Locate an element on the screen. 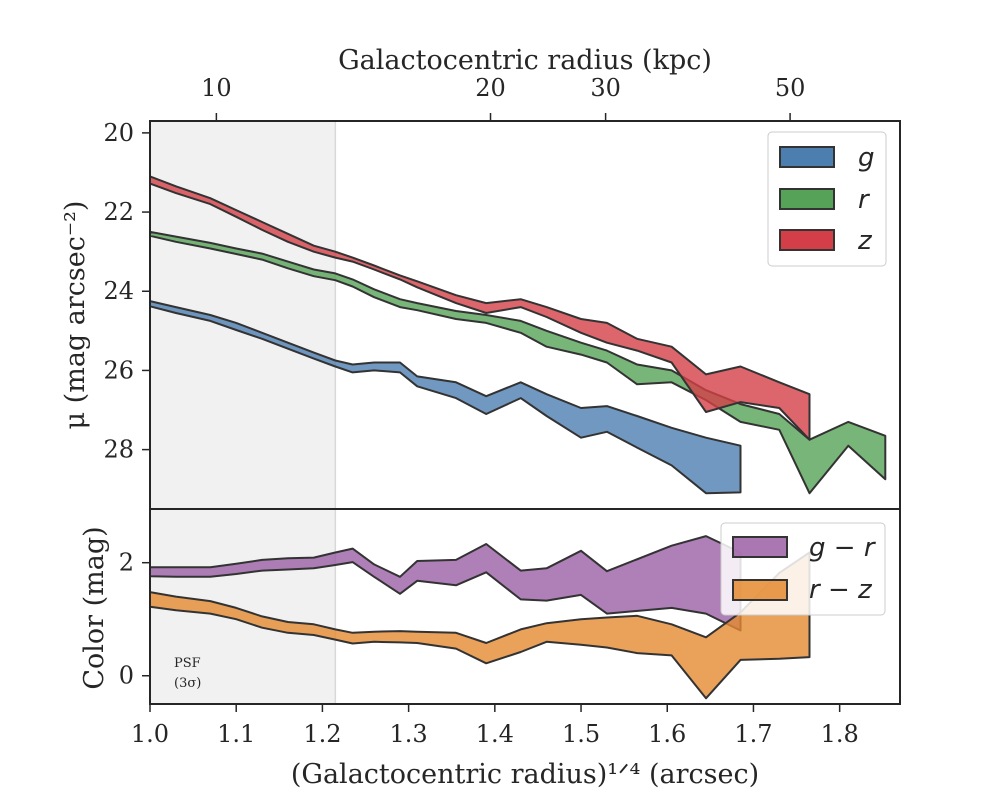 The height and width of the screenshot is (800, 1000). legend-label-g-r: g − r is located at coordinates (843, 548).